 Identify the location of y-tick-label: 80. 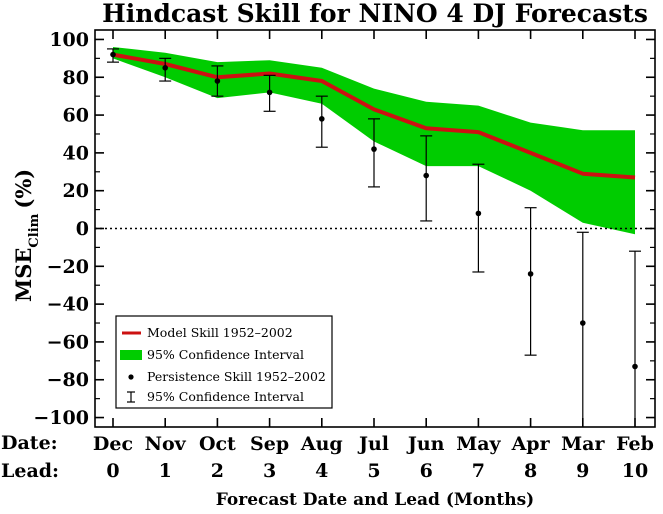
(76, 78).